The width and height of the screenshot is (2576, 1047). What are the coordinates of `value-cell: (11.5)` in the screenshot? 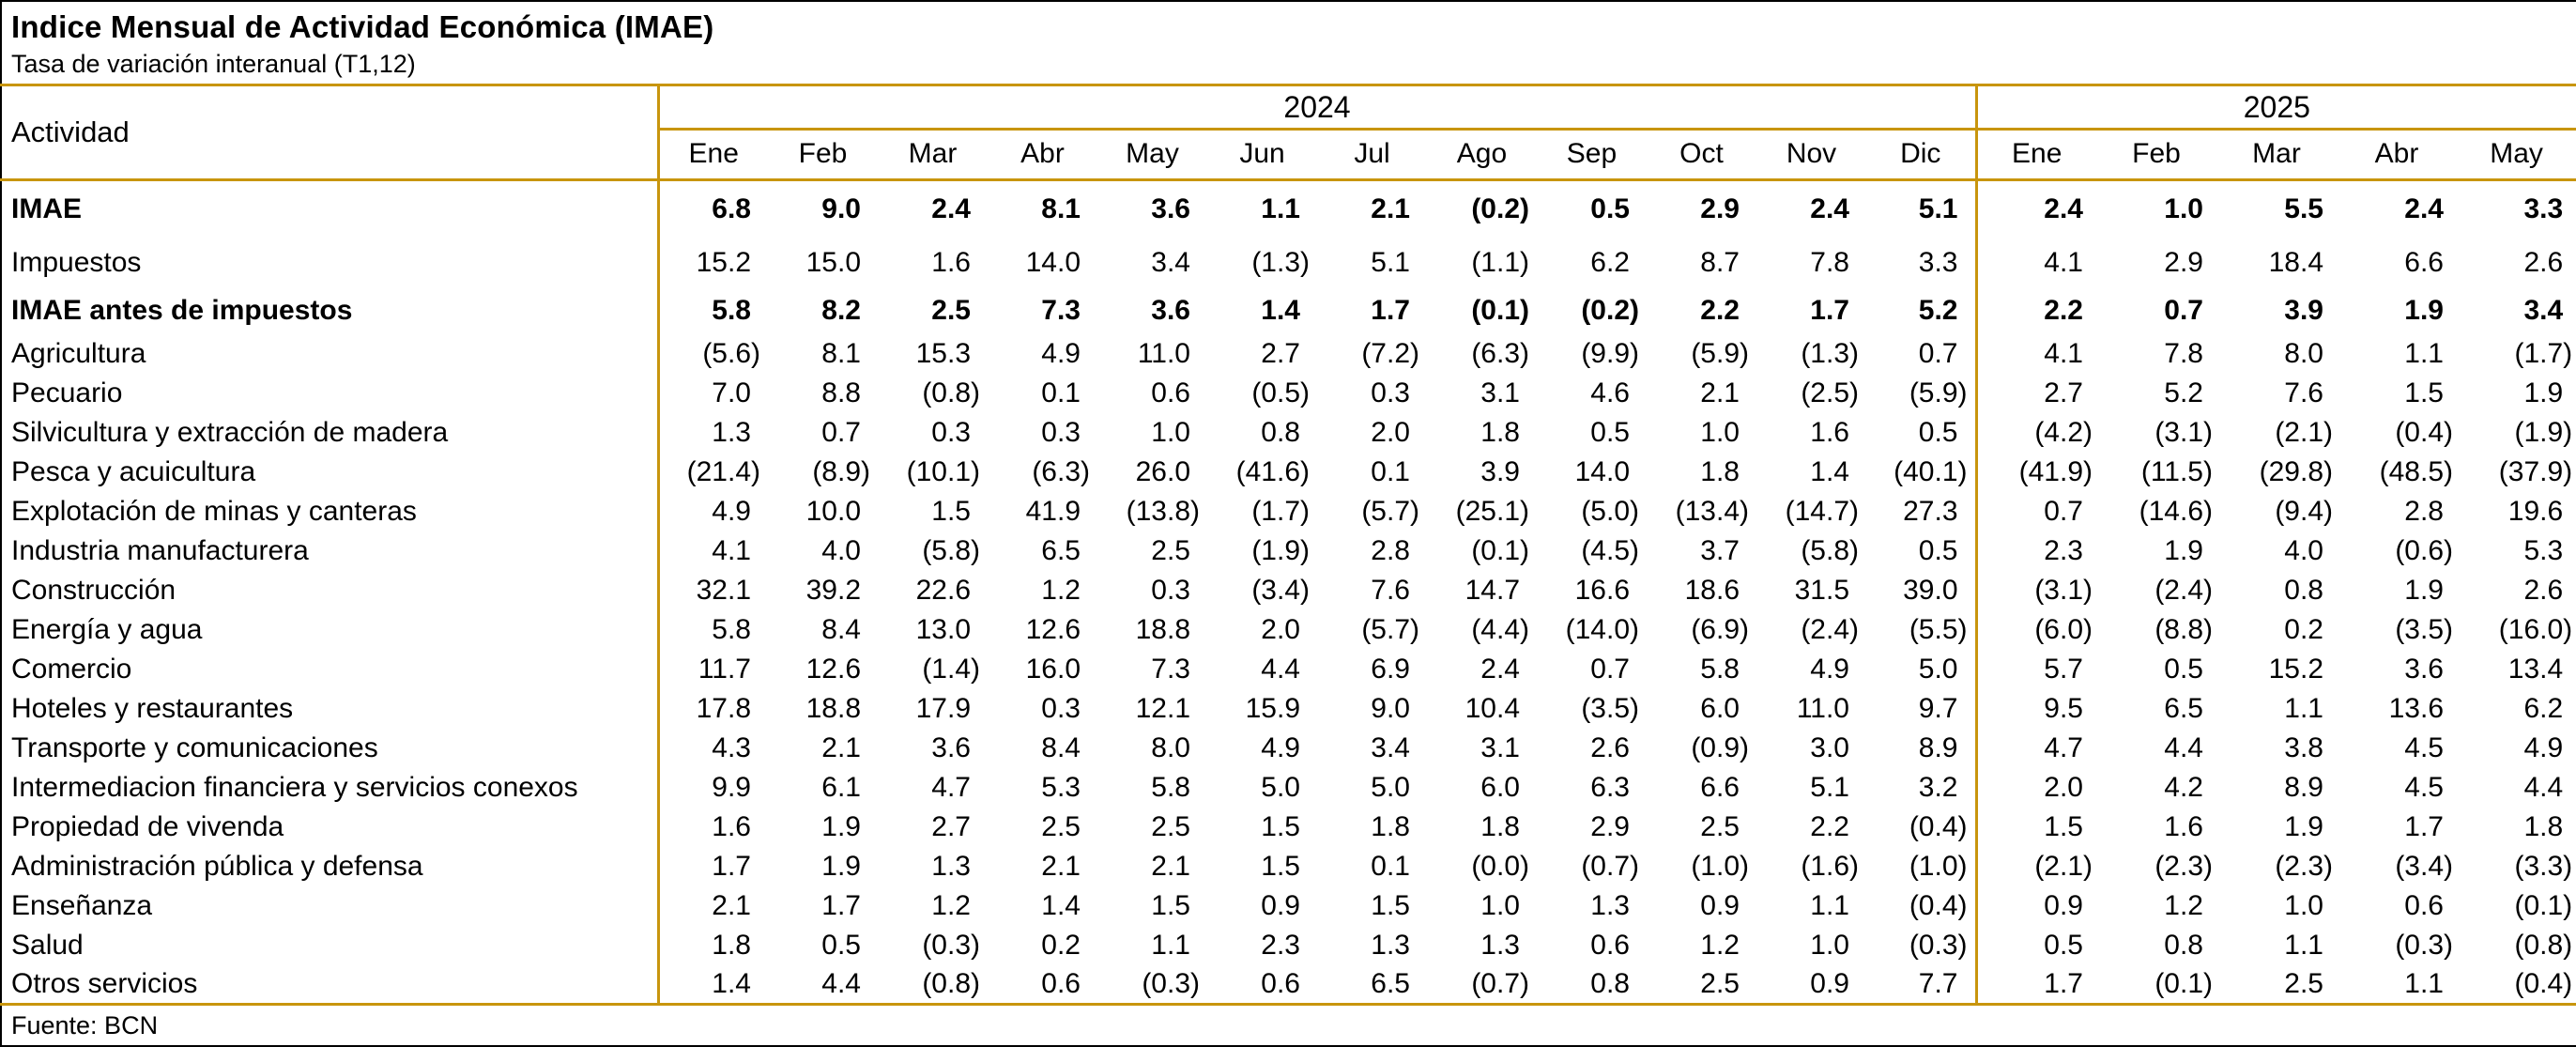 It's located at (2176, 471).